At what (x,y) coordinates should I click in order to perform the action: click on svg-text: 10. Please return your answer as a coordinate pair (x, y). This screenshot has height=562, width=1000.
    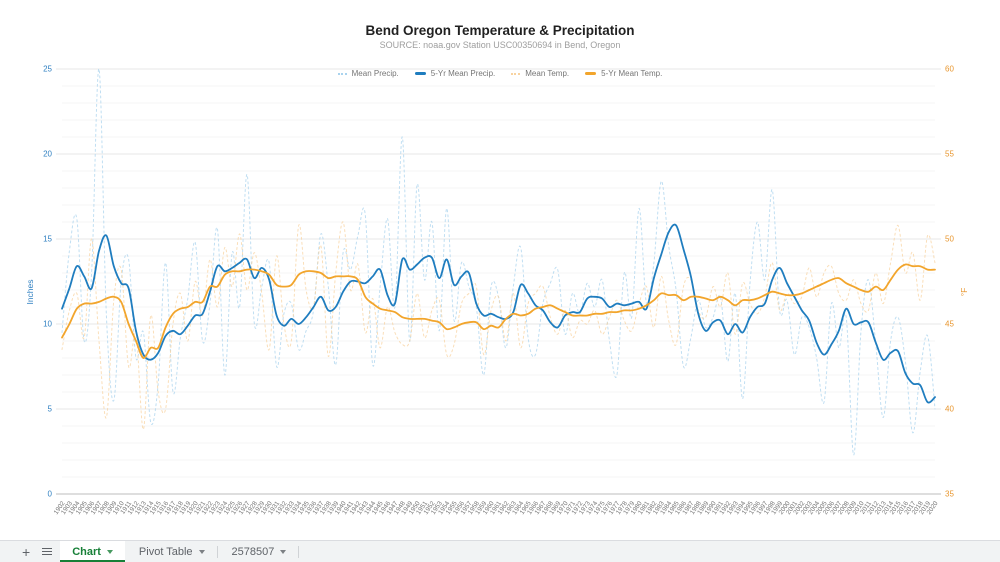
    Looking at the image, I should click on (47, 324).